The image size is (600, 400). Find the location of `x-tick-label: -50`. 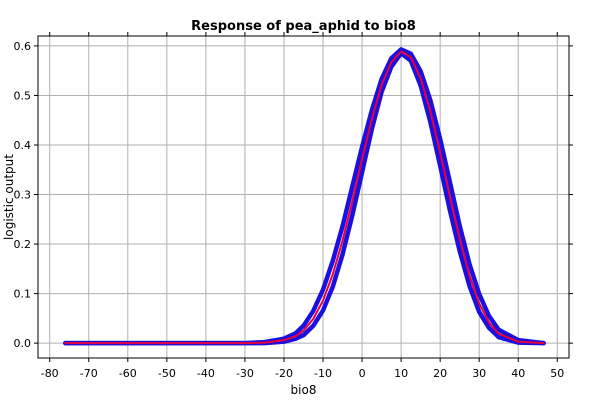

x-tick-label: -50 is located at coordinates (167, 373).